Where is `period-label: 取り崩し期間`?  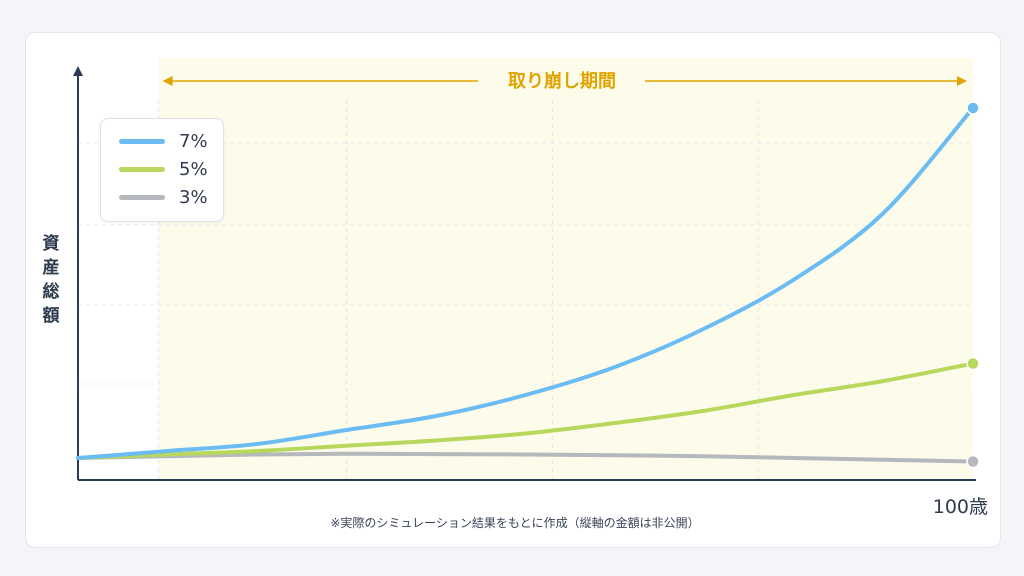
period-label: 取り崩し期間 is located at coordinates (562, 80).